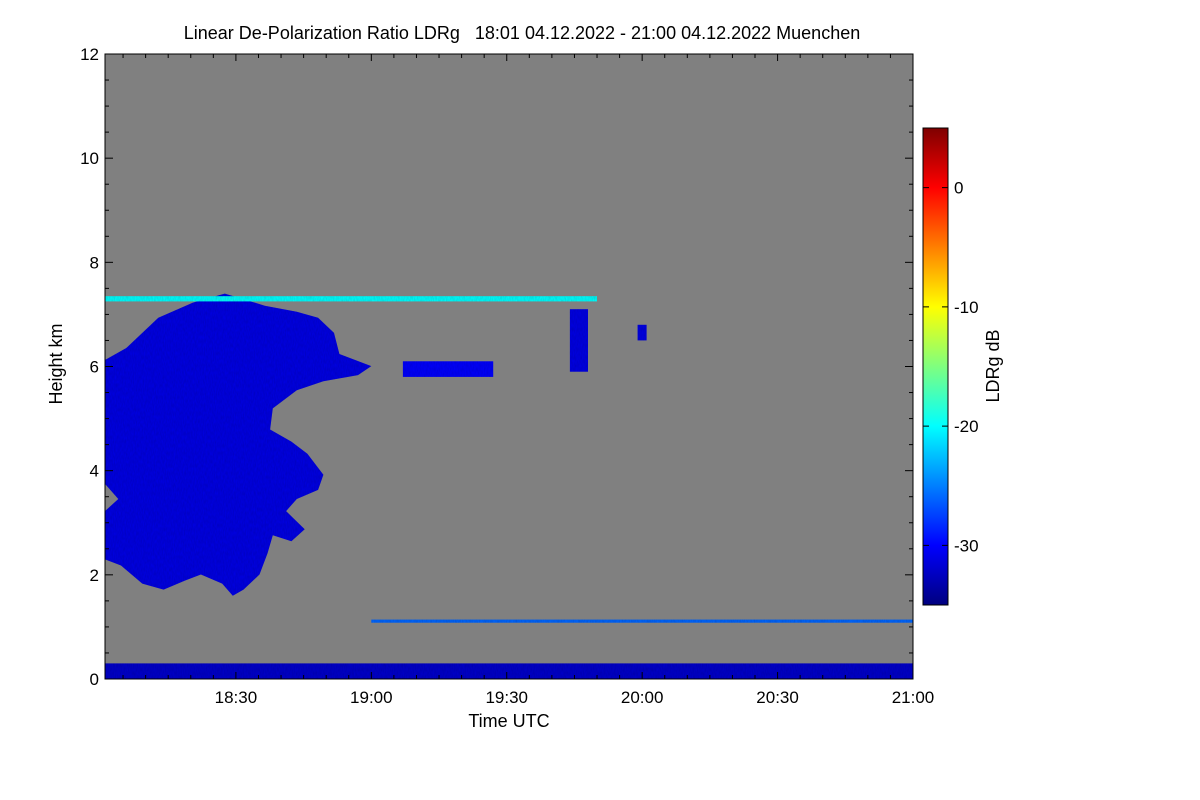 This screenshot has height=800, width=1200. Describe the element at coordinates (508, 721) in the screenshot. I see `x-axis-label: Time UTC` at that location.